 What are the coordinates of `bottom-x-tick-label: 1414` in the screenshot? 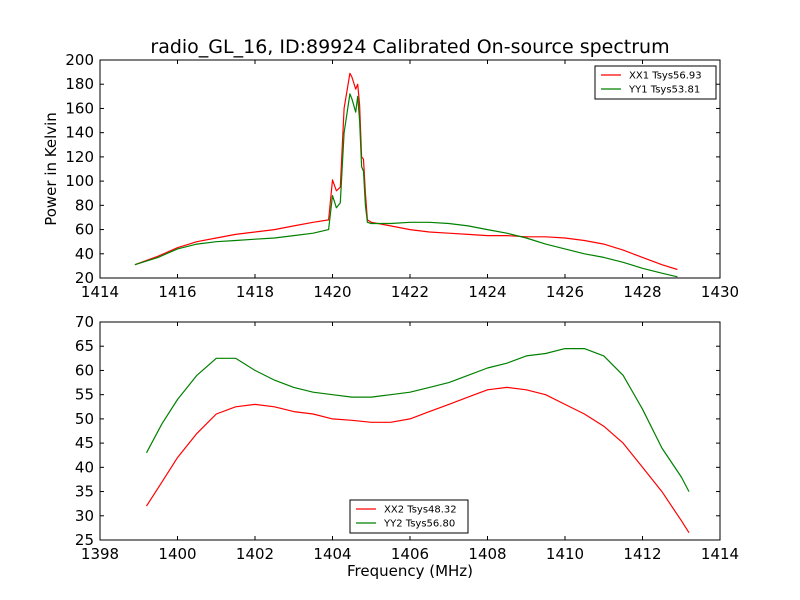 It's located at (720, 554).